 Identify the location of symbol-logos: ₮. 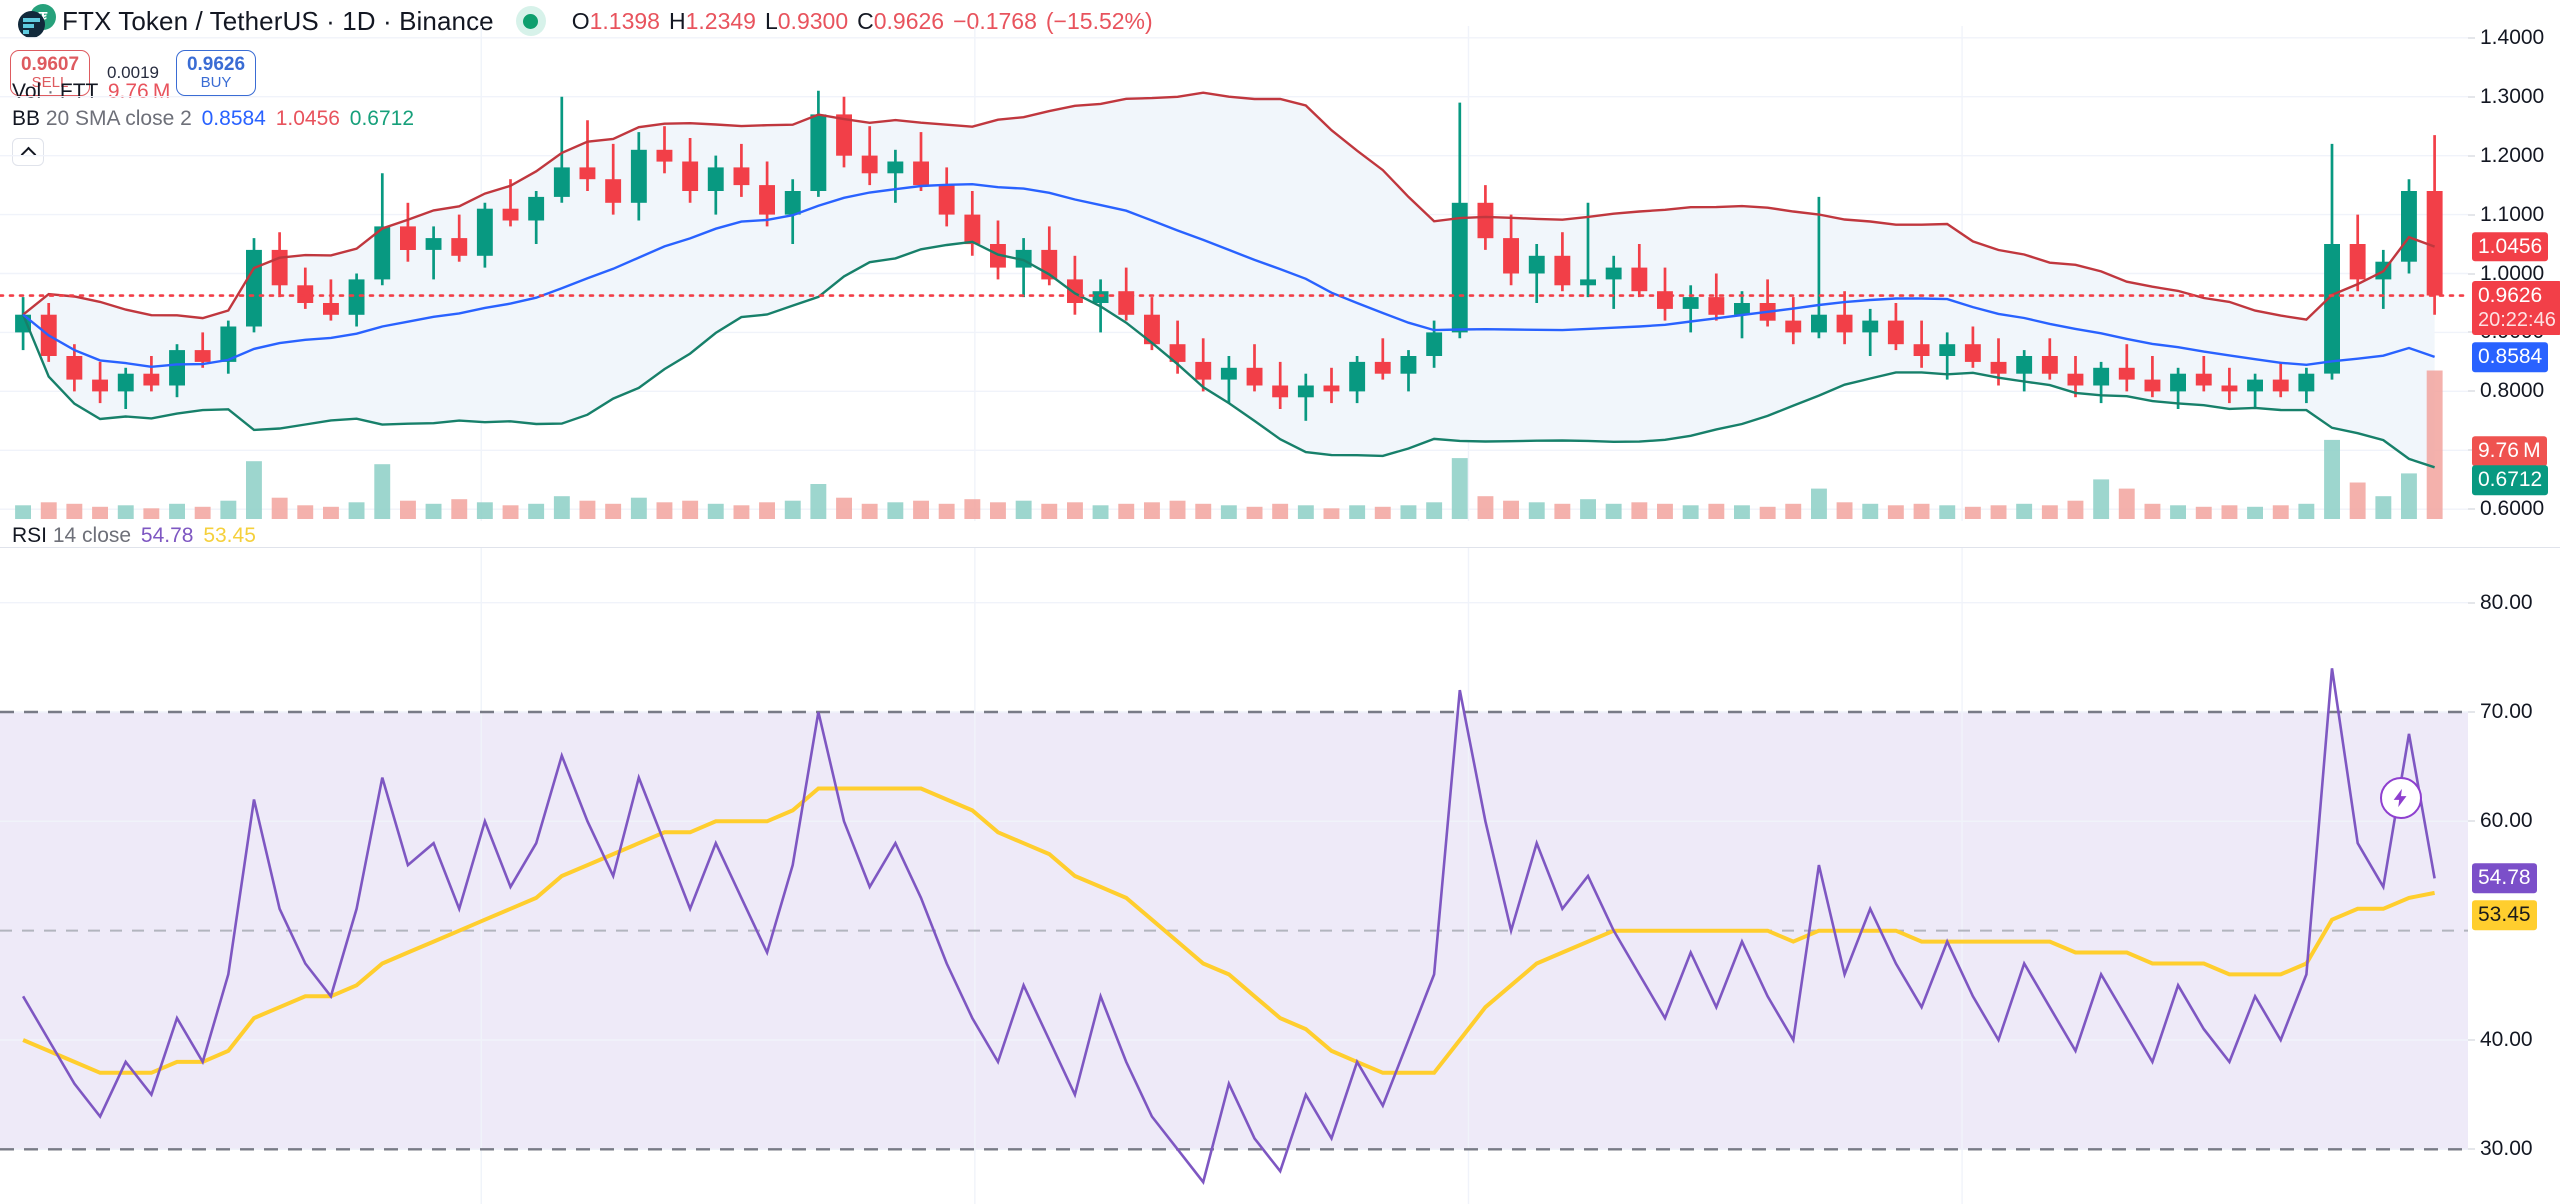
(35, 21).